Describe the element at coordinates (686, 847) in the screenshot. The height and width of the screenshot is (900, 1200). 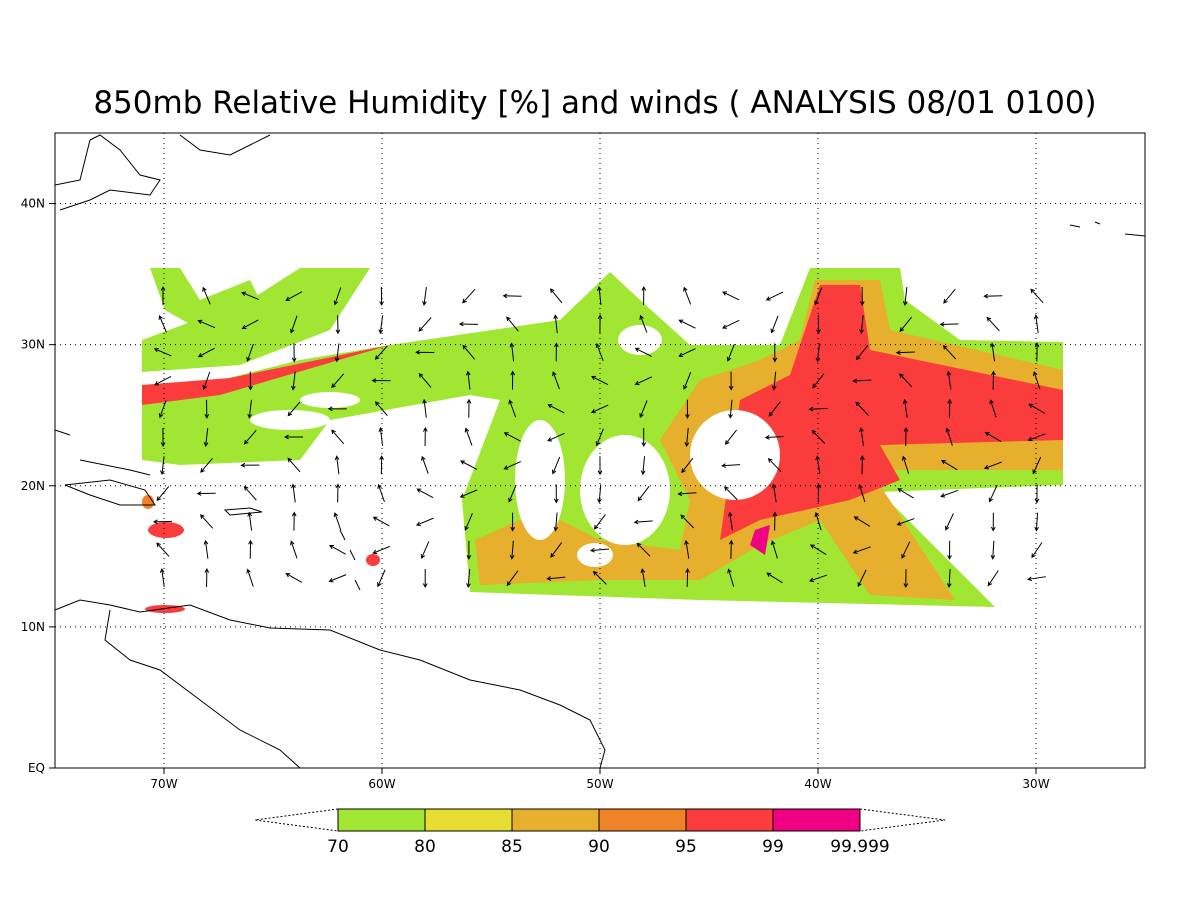
I see `colorbar-label: 95` at that location.